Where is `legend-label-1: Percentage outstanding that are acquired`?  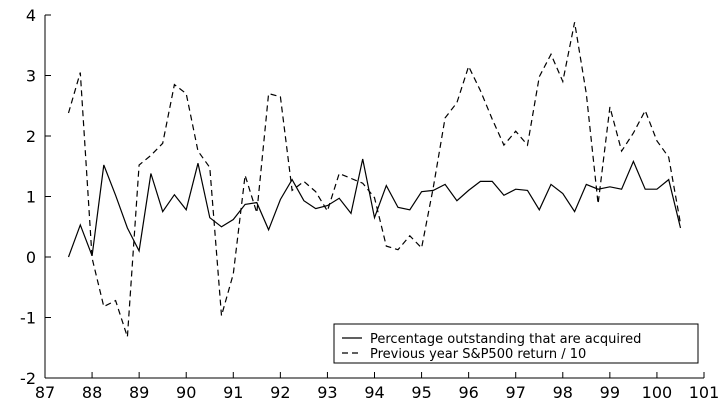
legend-label-1: Percentage outstanding that are acquired is located at coordinates (505, 339).